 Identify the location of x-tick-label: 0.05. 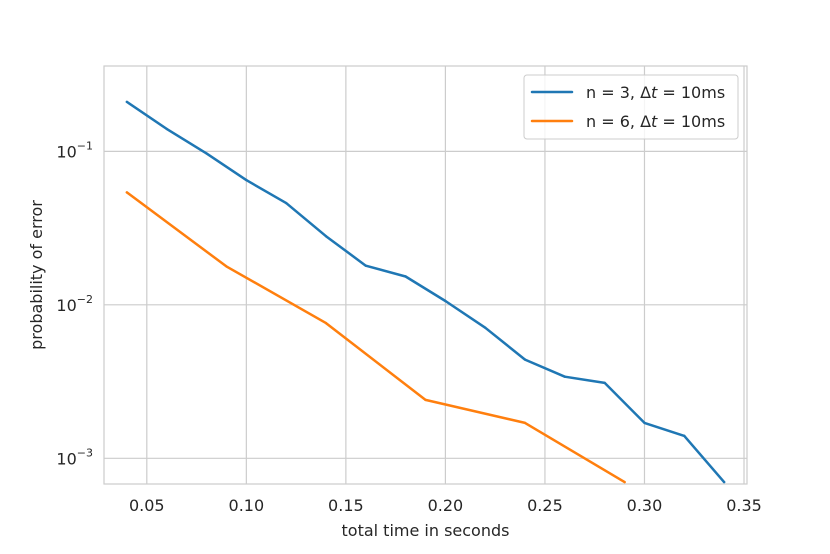
(147, 505).